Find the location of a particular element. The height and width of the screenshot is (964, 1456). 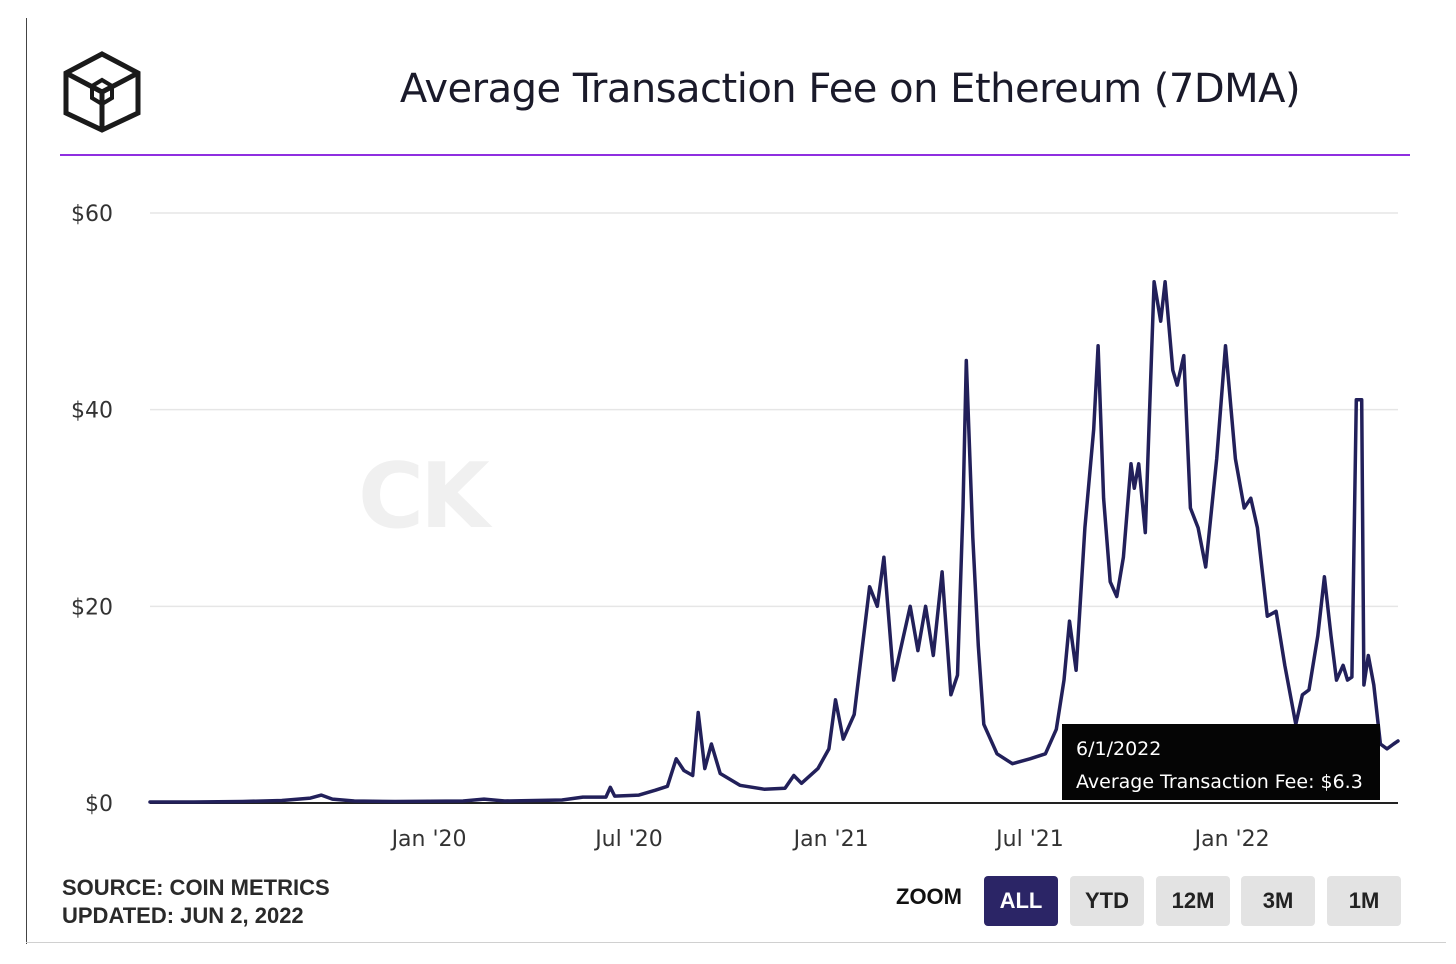

y-tick-label: $60 is located at coordinates (92, 214).